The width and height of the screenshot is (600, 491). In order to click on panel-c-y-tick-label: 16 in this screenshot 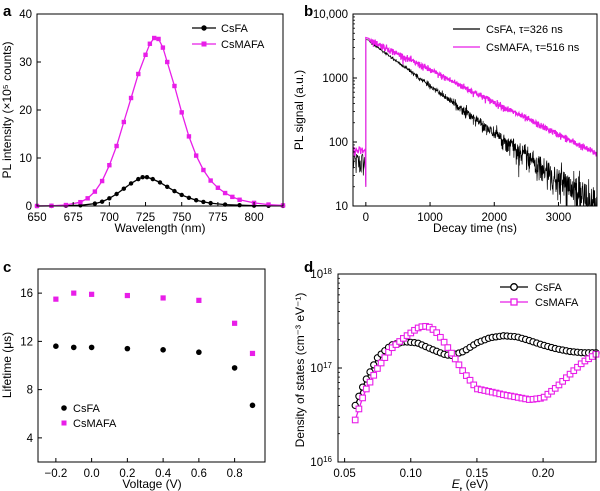, I will do `click(26, 294)`.